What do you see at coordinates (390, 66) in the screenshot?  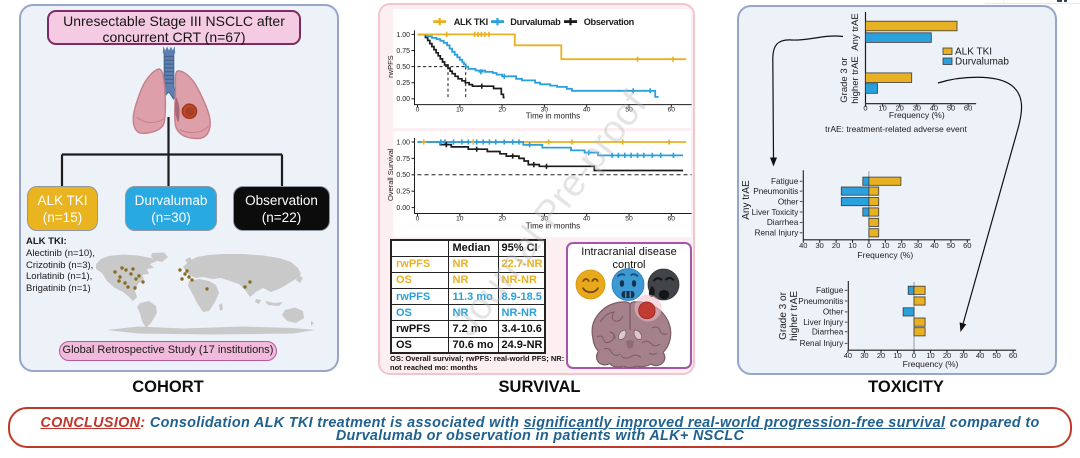 I see `svg-text: rwPFS` at bounding box center [390, 66].